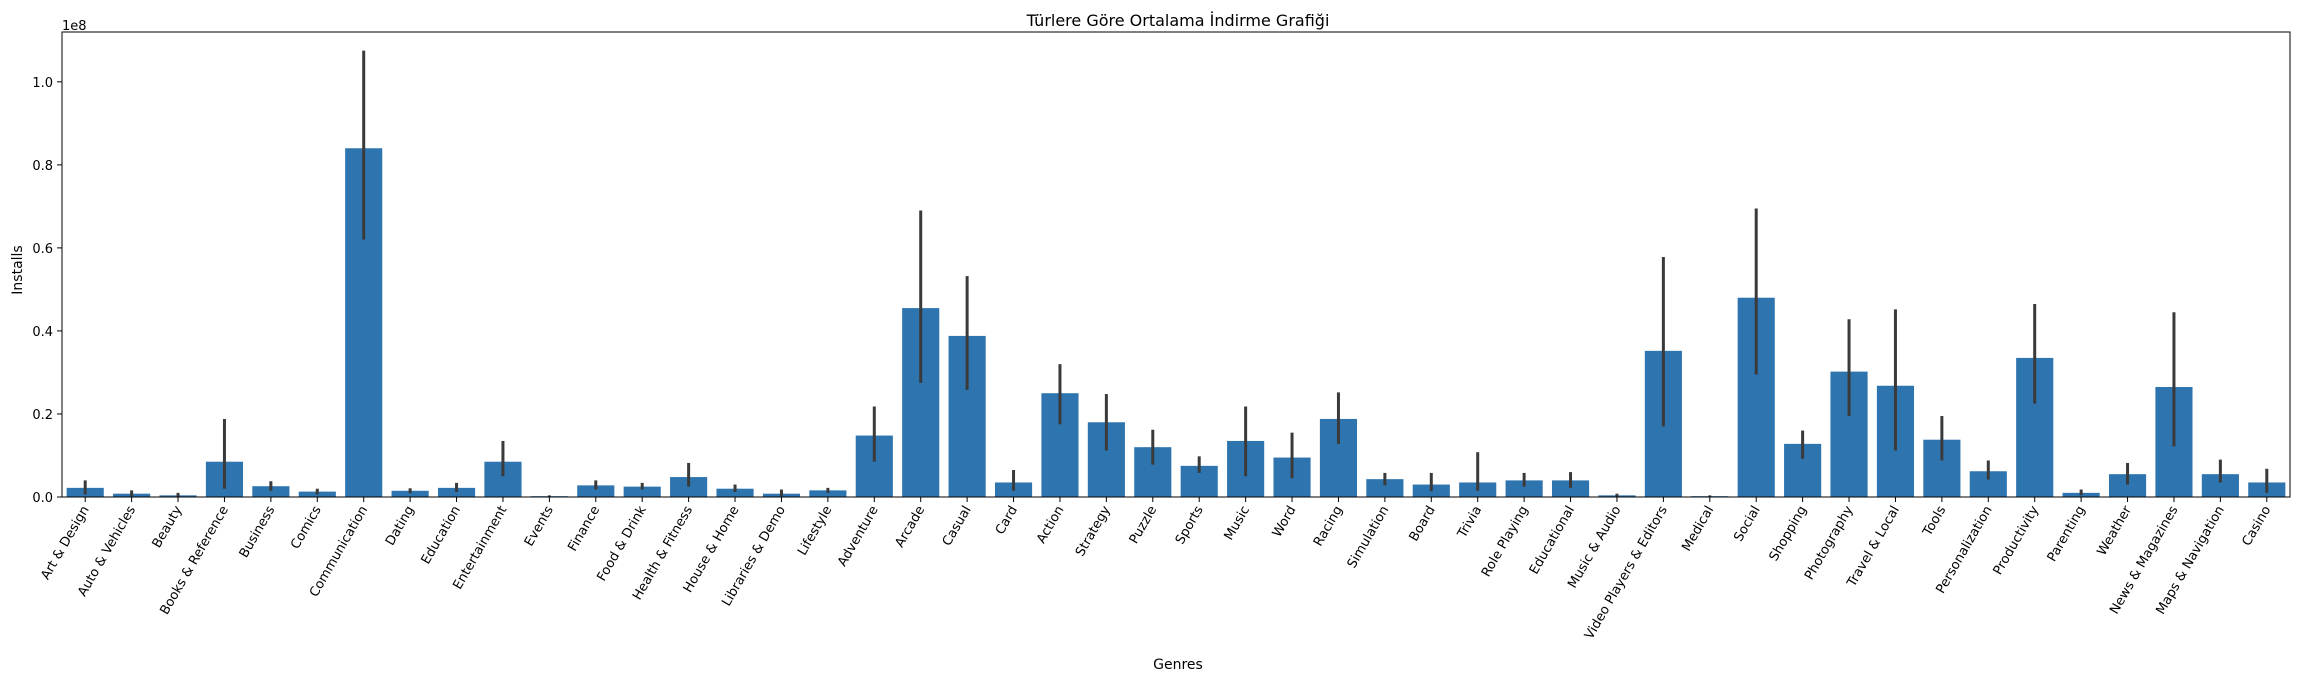 The height and width of the screenshot is (682, 2303). I want to click on x-tick-label-music: Music, so click(1237, 524).